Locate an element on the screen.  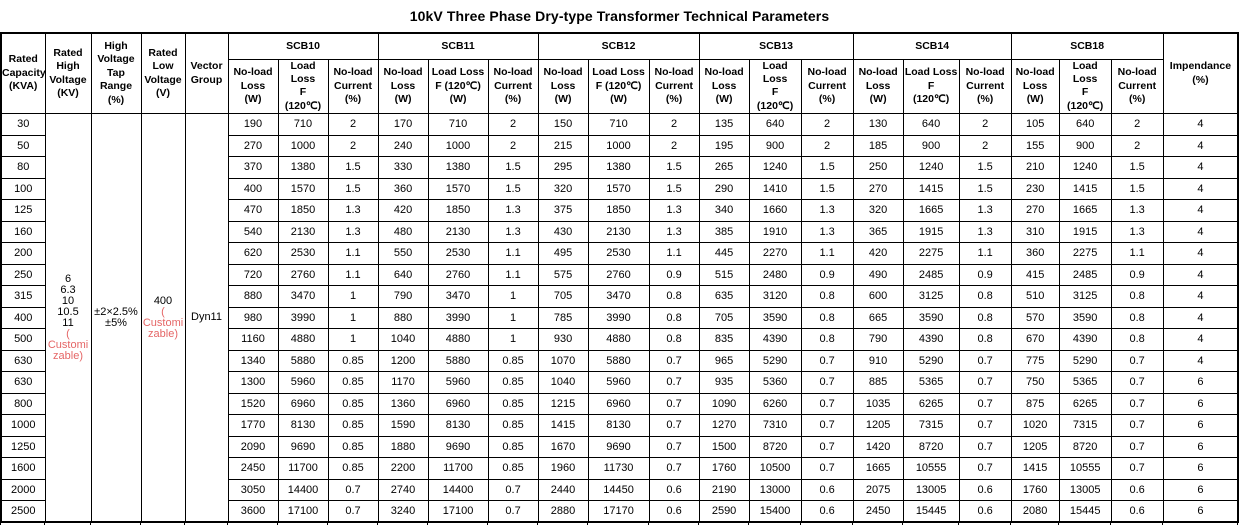
scb14-no-load-loss-cell: 365 is located at coordinates (878, 232).